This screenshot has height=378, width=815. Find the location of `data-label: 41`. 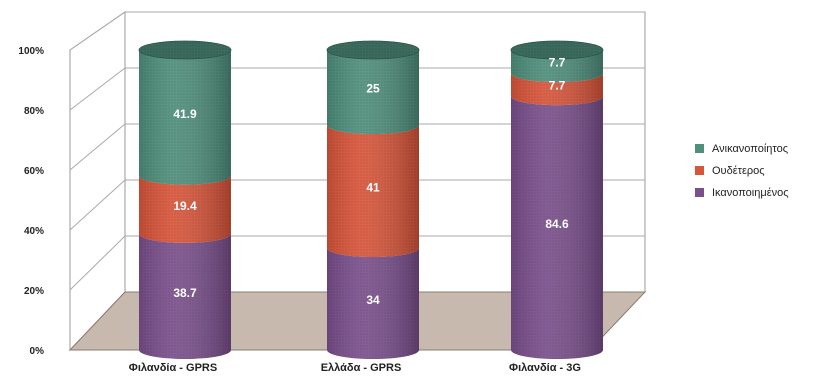

data-label: 41 is located at coordinates (373, 188).